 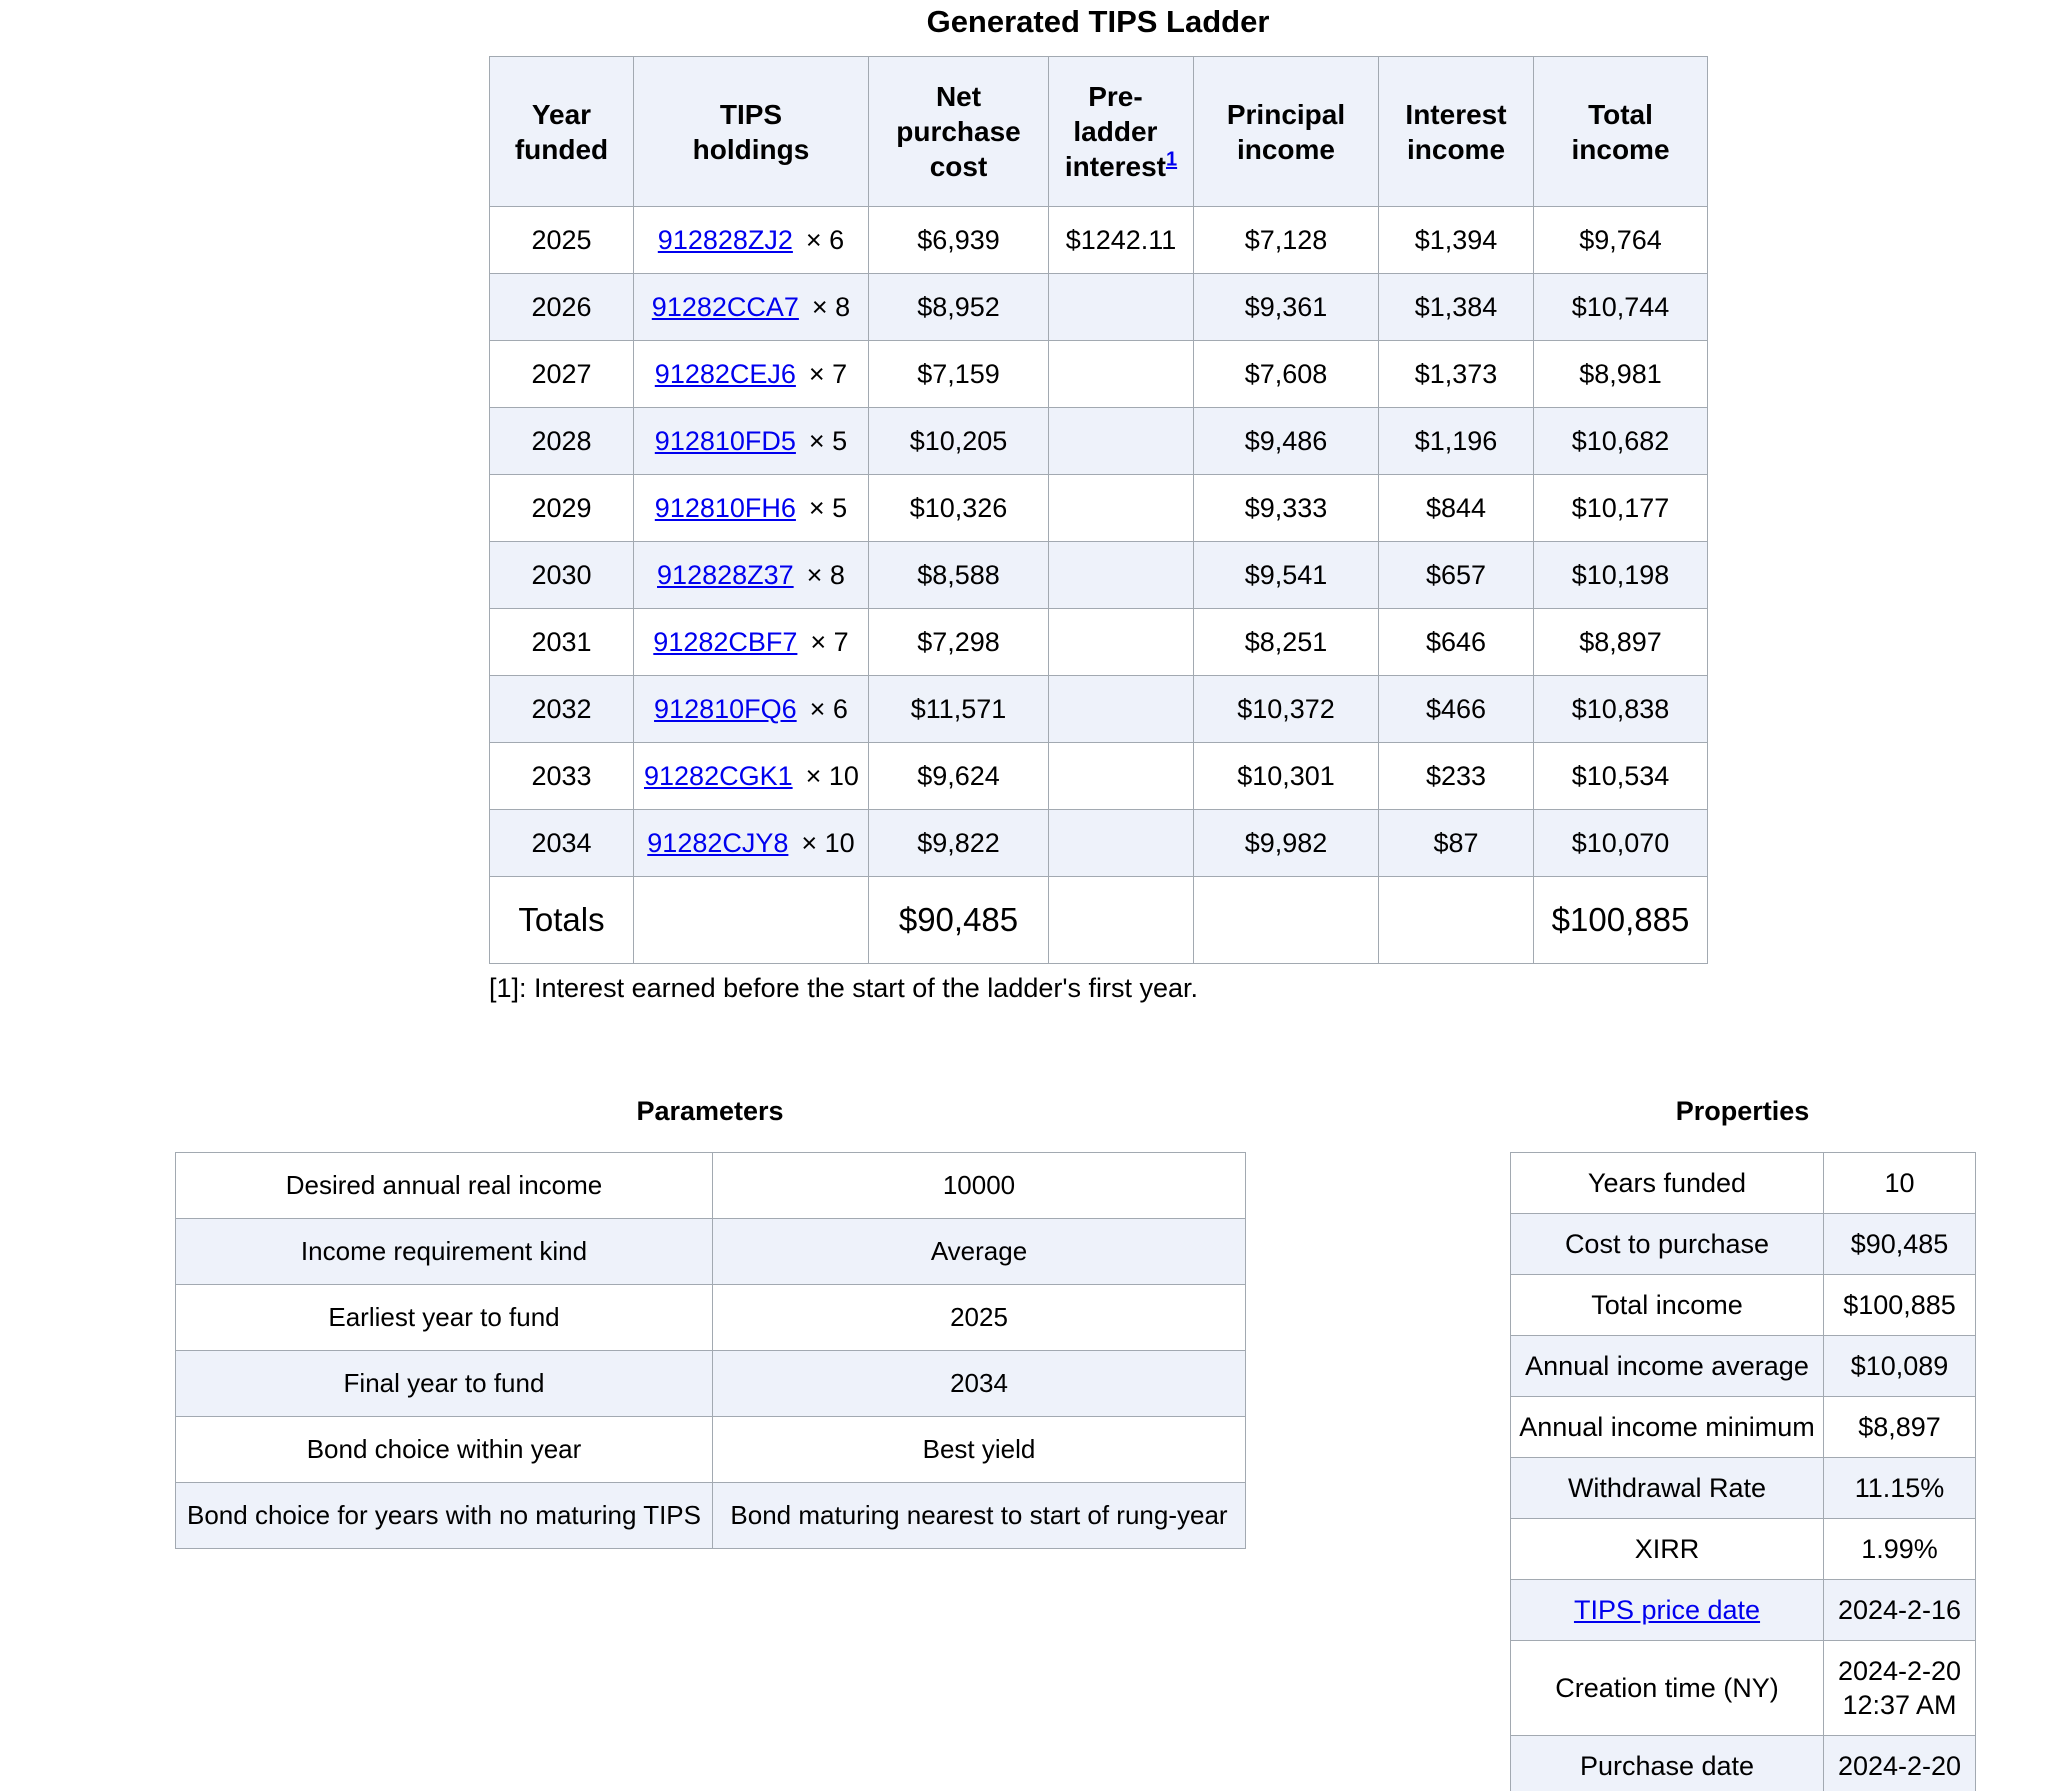 I want to click on footnote-ref: 1, so click(x=1171, y=160).